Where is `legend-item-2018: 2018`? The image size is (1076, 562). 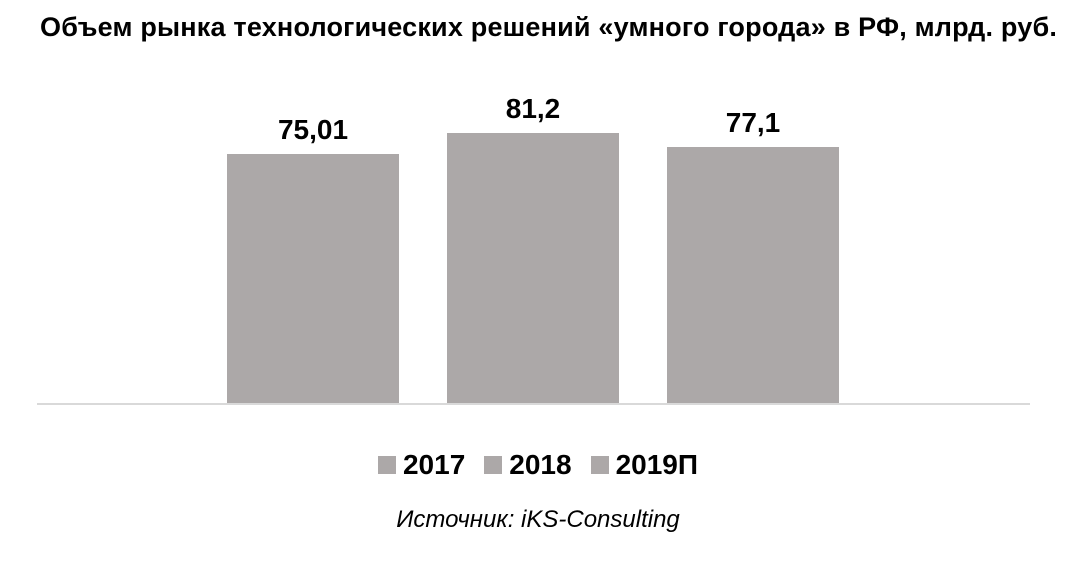 legend-item-2018: 2018 is located at coordinates (528, 464).